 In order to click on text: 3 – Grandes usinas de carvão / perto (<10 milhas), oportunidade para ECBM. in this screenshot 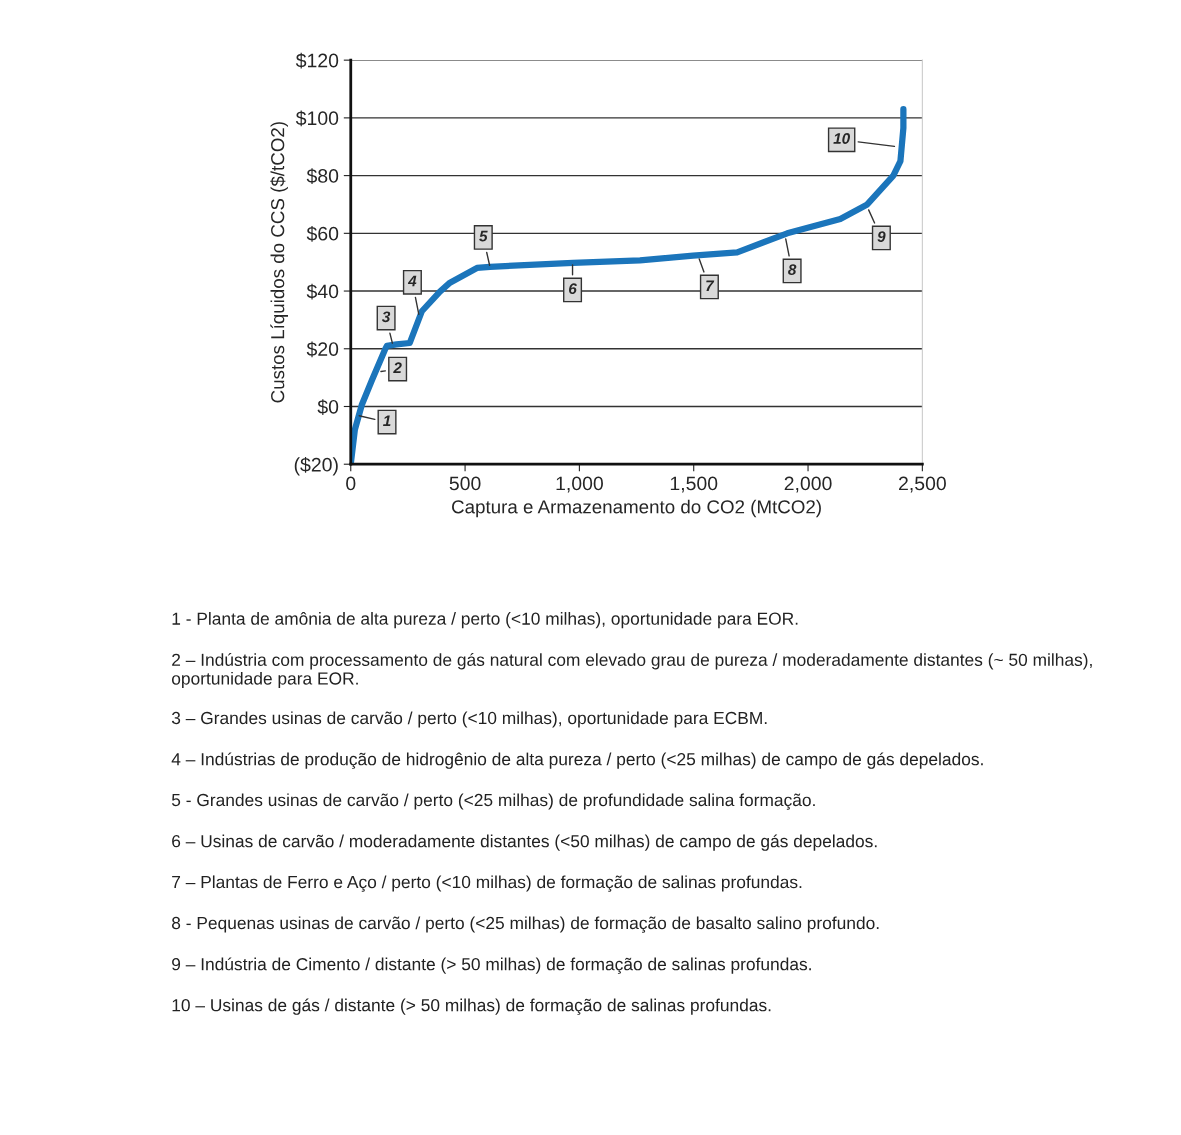, I will do `click(469, 719)`.